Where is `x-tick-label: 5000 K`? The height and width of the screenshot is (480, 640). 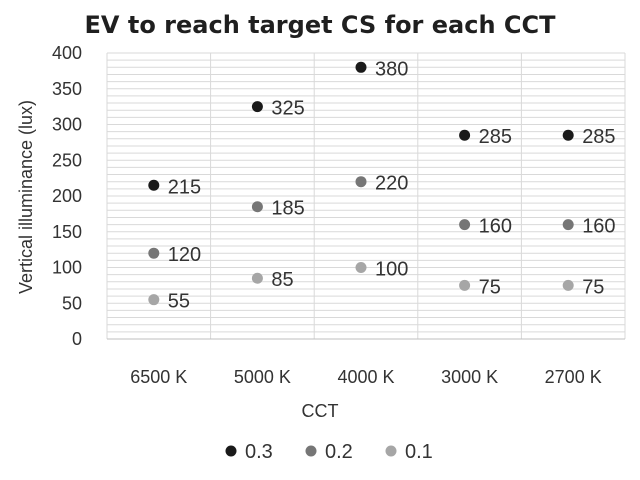 x-tick-label: 5000 K is located at coordinates (262, 377).